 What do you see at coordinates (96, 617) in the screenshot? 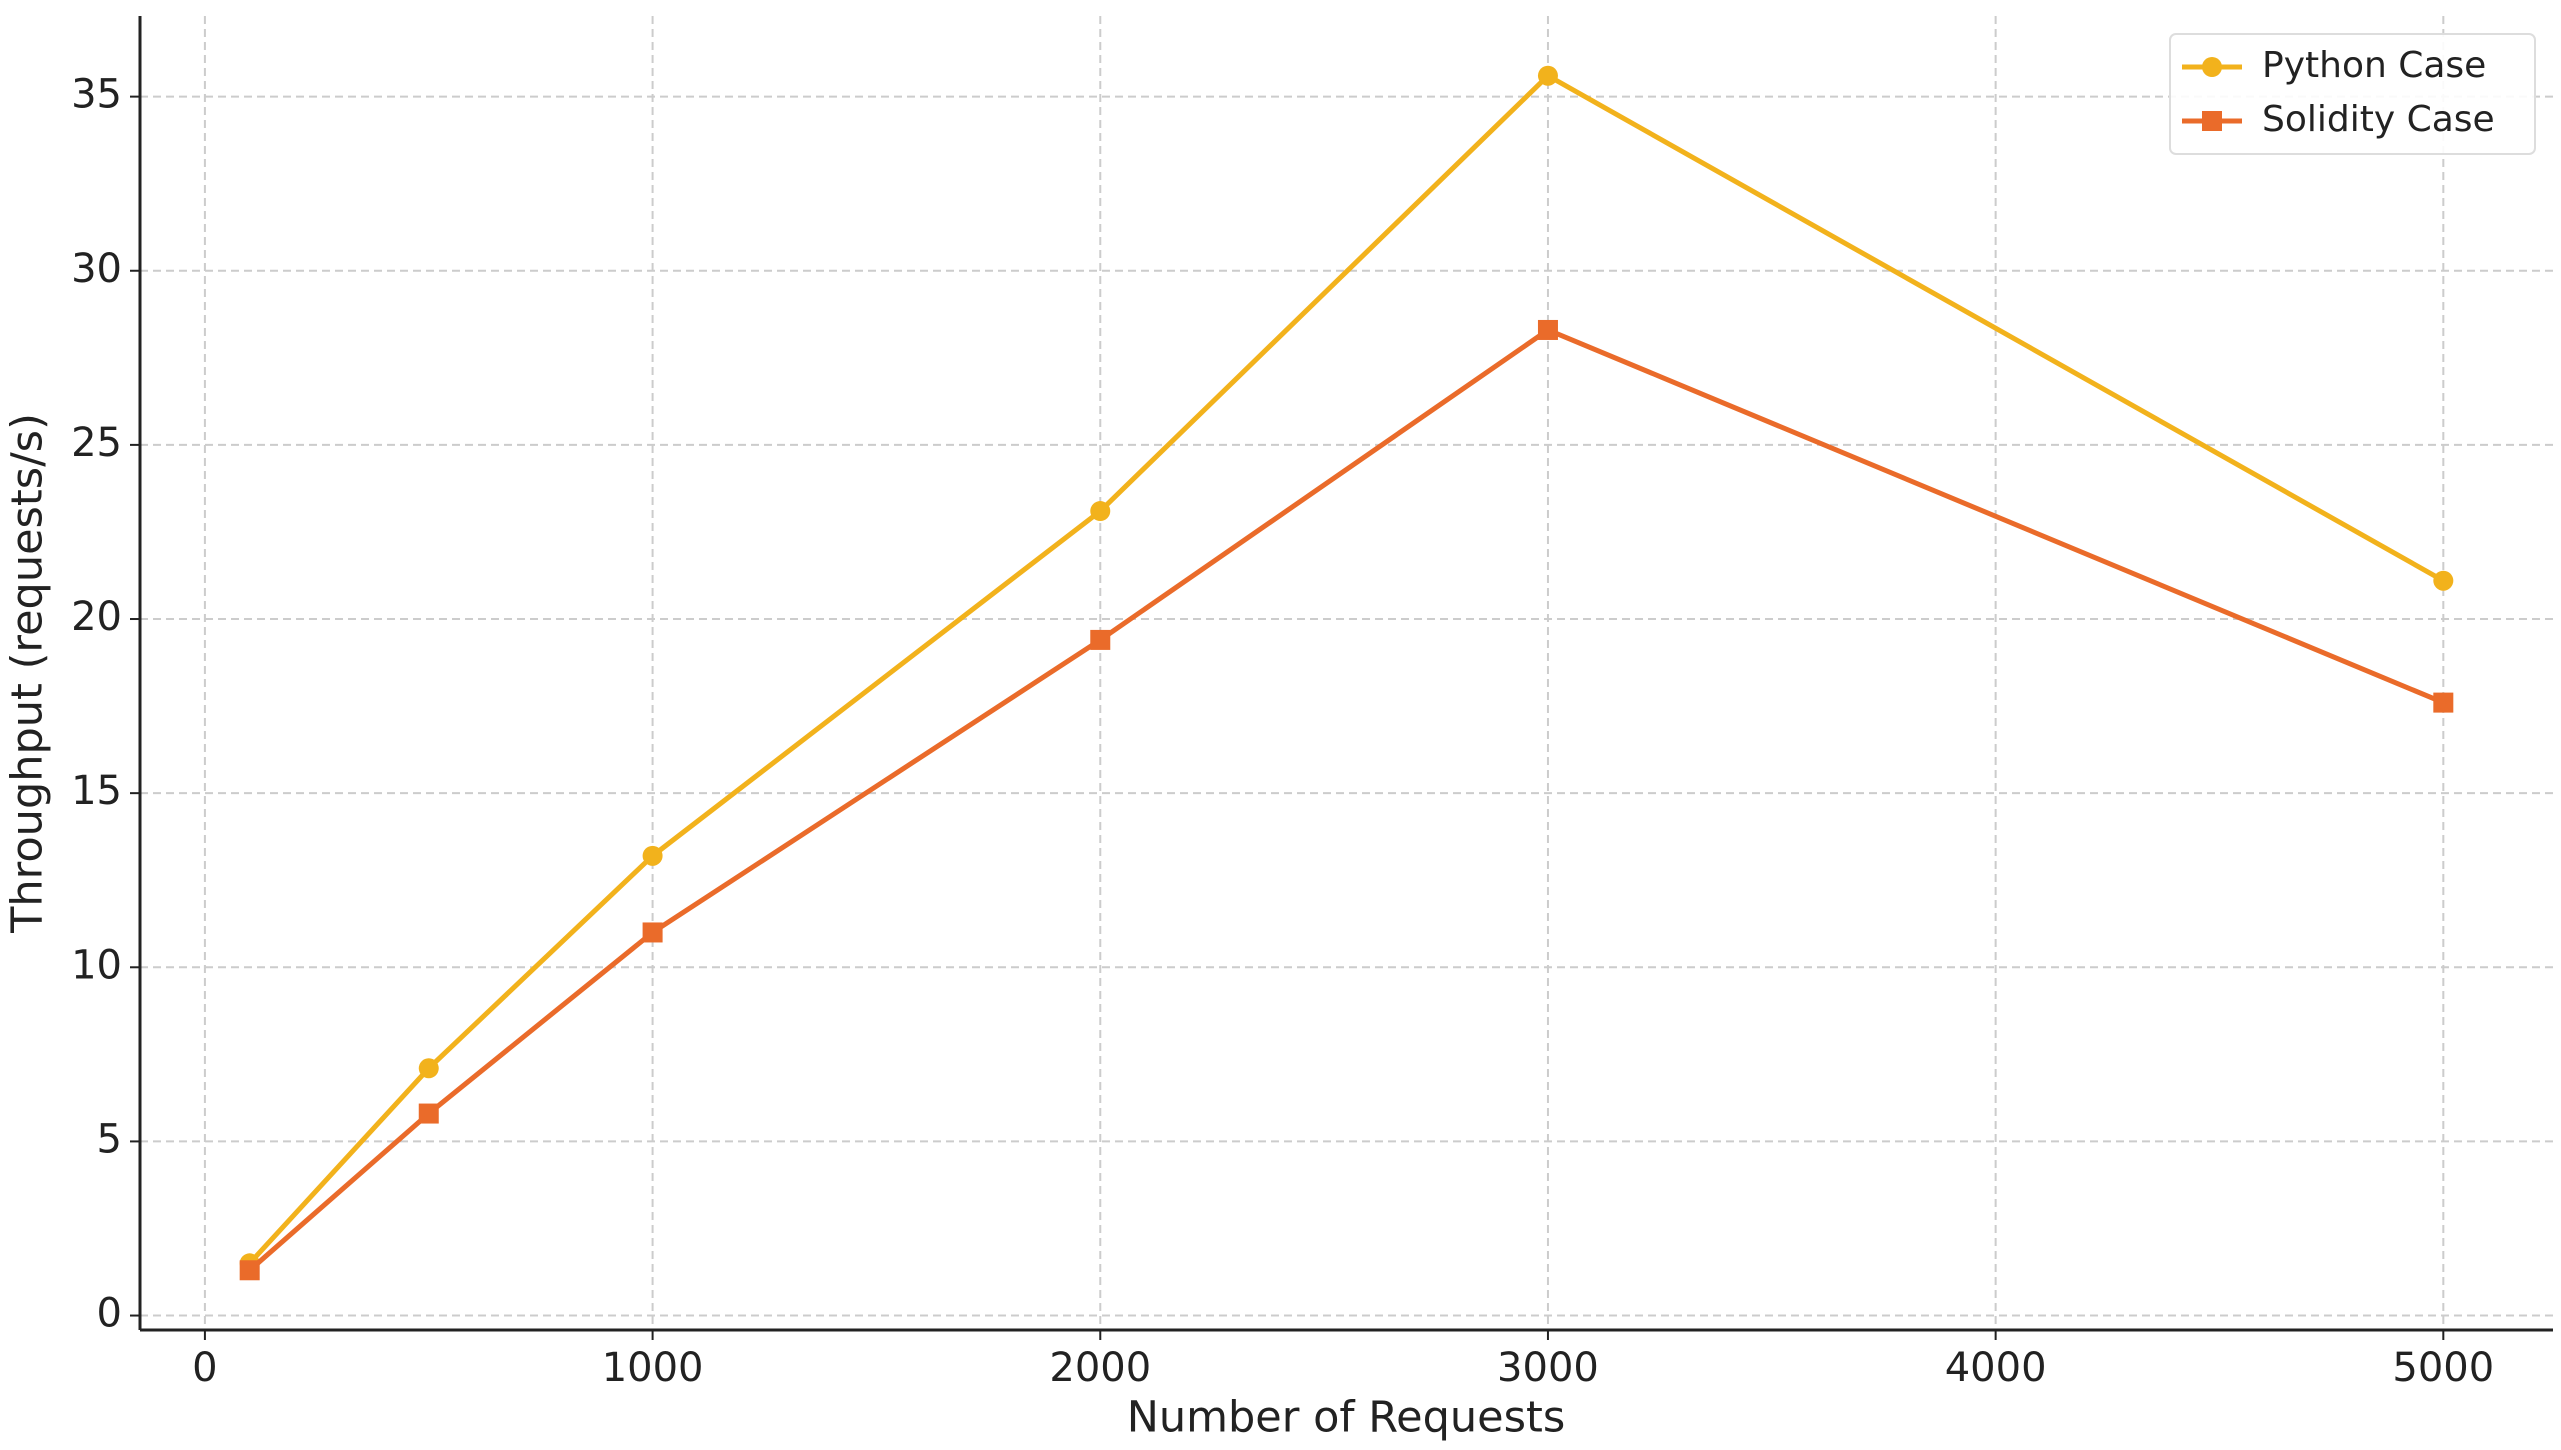
I see `y-tick-label: 20` at bounding box center [96, 617].